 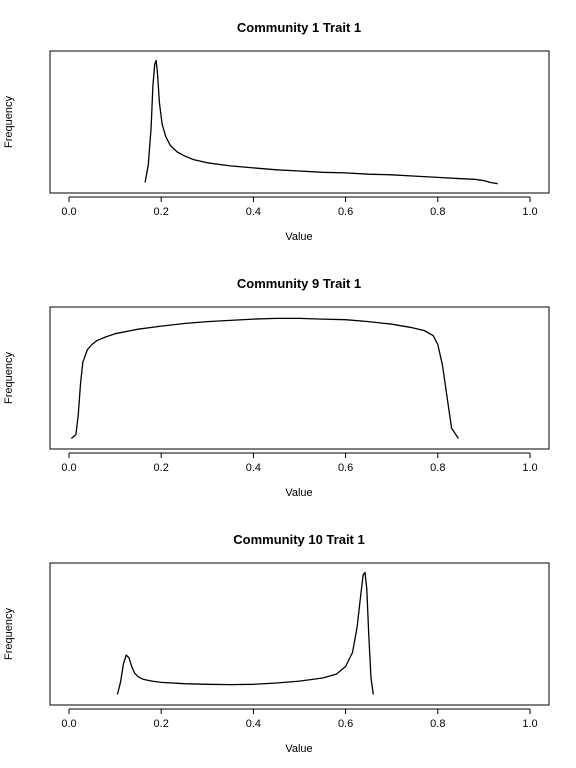 I want to click on panel-title: Community 1 Trait 1, so click(x=299, y=27).